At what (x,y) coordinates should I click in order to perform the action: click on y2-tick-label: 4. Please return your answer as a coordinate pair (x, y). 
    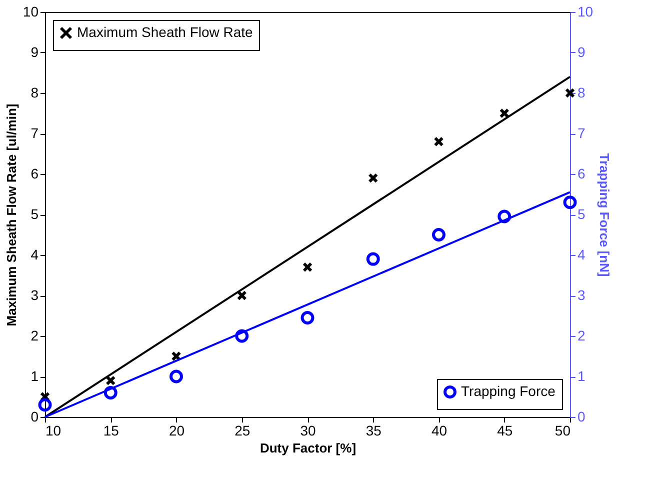
    Looking at the image, I should click on (582, 254).